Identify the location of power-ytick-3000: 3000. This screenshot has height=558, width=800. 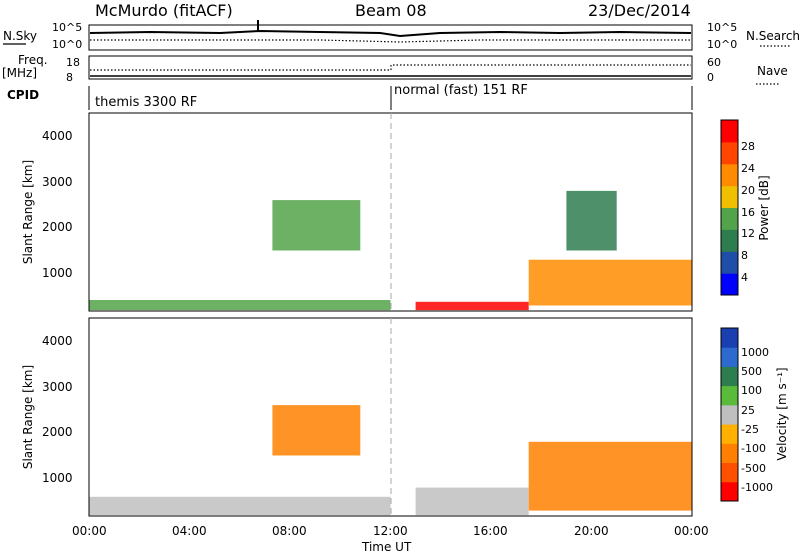
(57, 182).